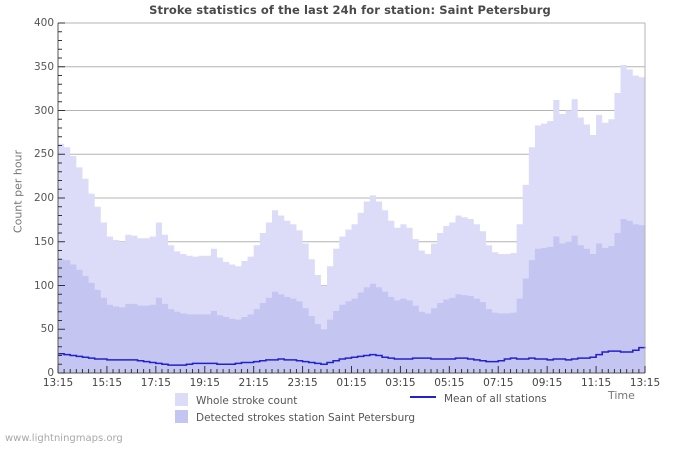 This screenshot has width=700, height=450. What do you see at coordinates (352, 356) in the screenshot?
I see `line-mean-of-all-stations` at bounding box center [352, 356].